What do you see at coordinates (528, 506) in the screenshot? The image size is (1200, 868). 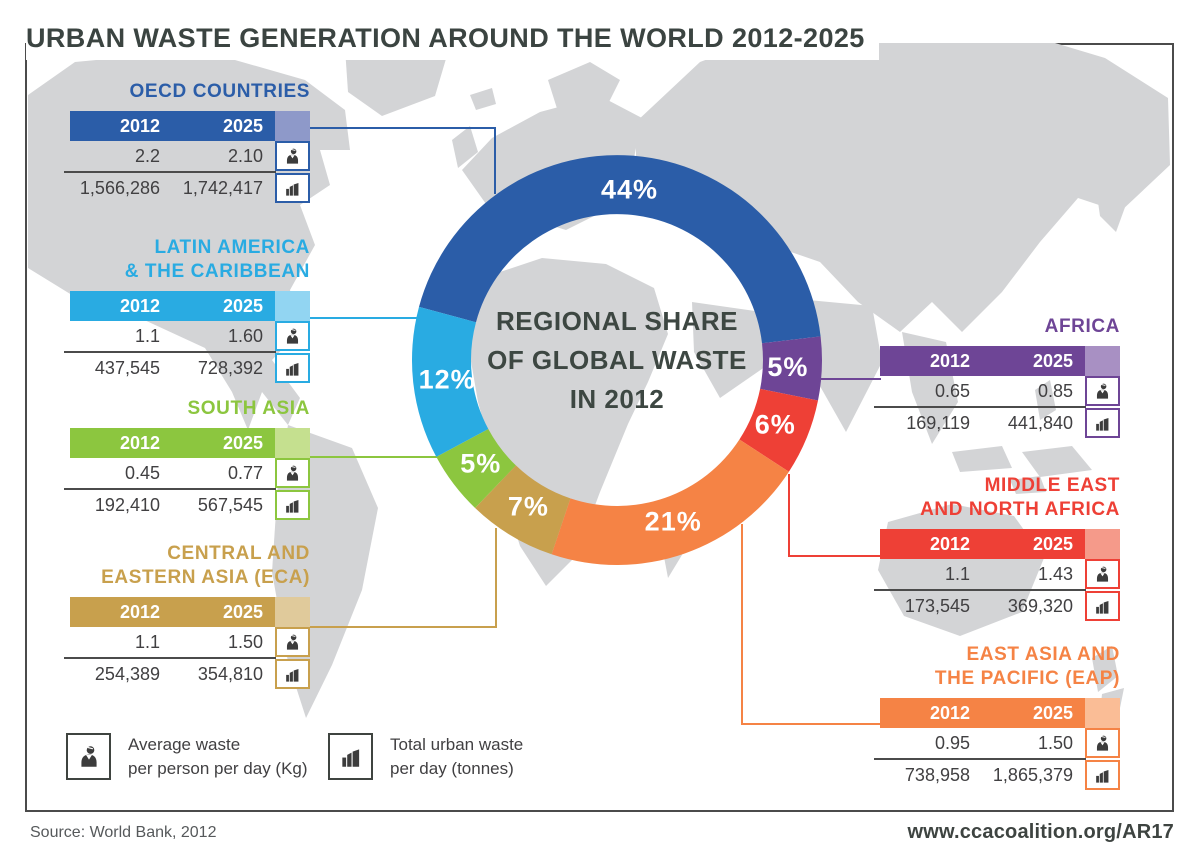 I see `donut-label-eca: 7%` at bounding box center [528, 506].